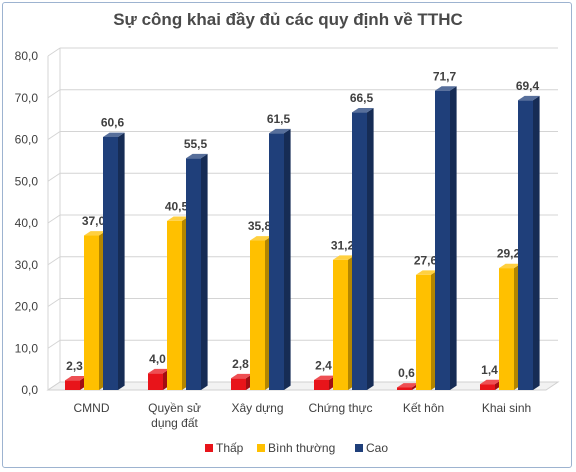 The height and width of the screenshot is (472, 576). Describe the element at coordinates (528, 86) in the screenshot. I see `data-label: 69,4` at that location.